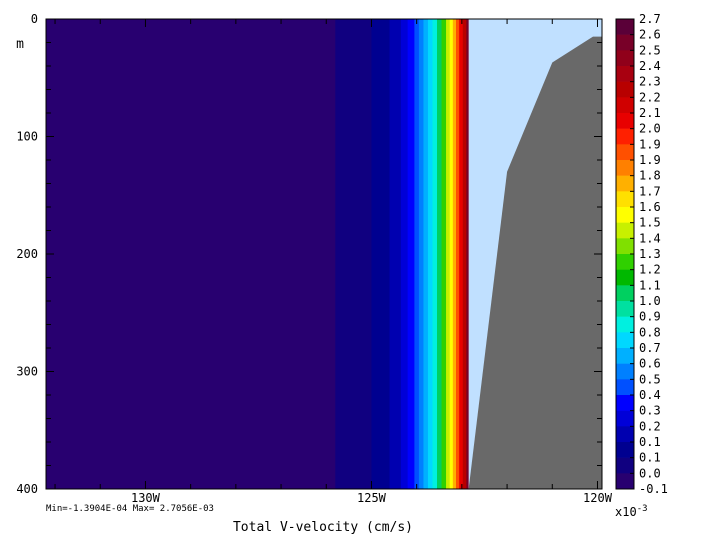 The image size is (715, 550). I want to click on y-tick-label: 100, so click(27, 137).